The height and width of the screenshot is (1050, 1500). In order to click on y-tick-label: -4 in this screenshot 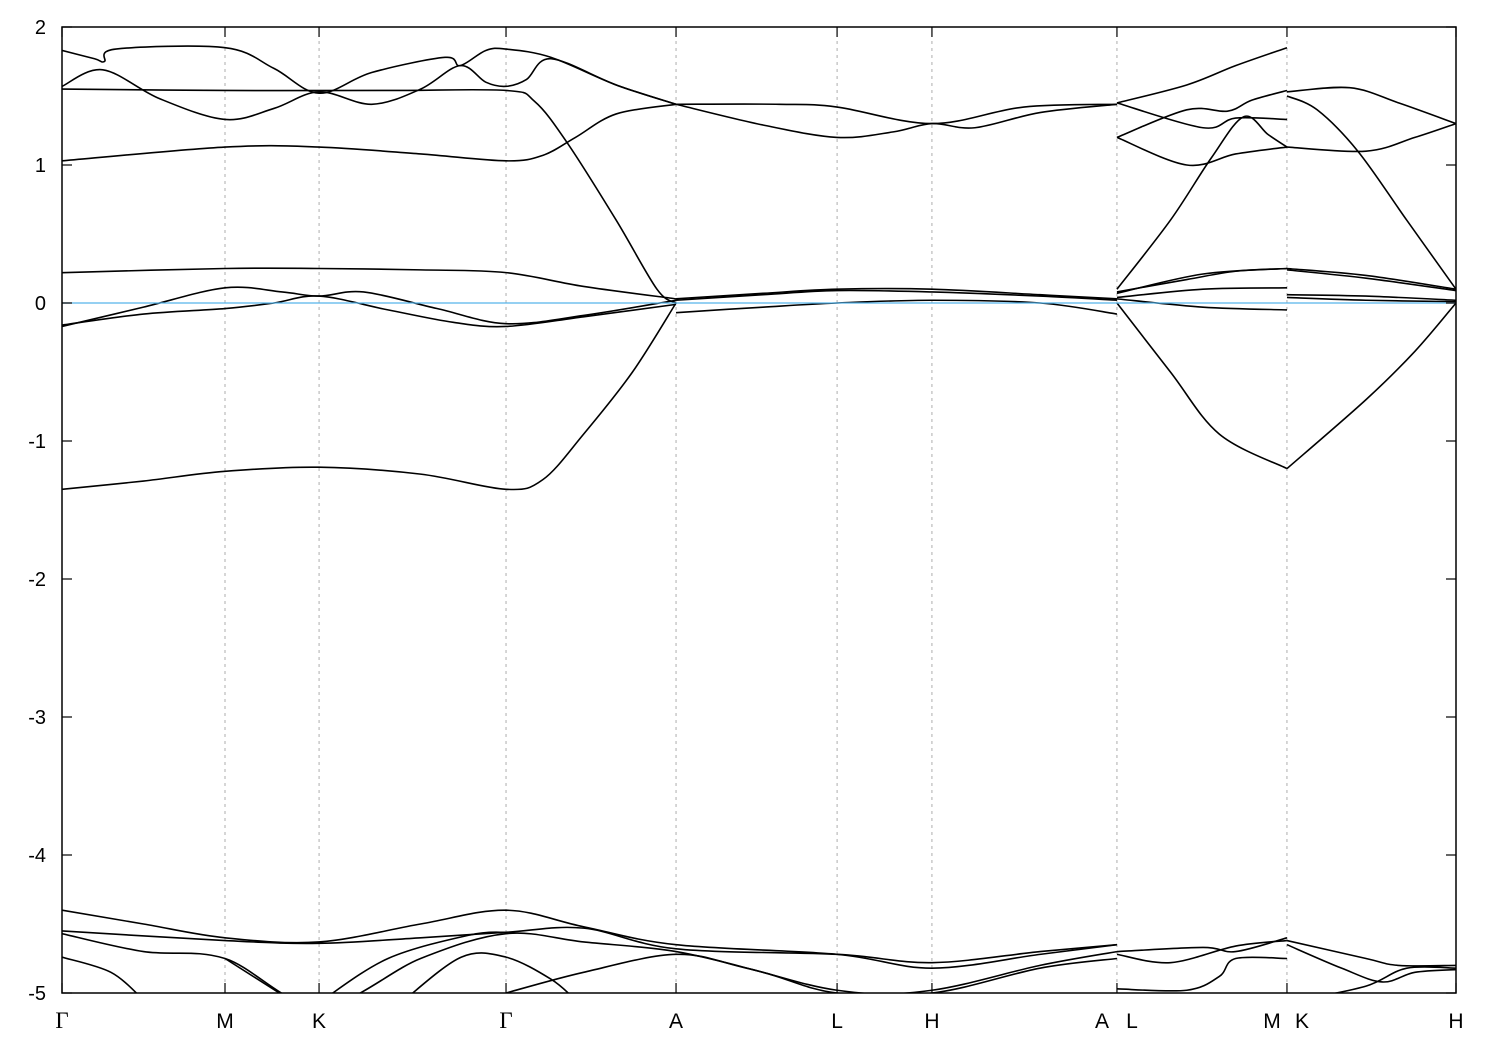, I will do `click(37, 856)`.